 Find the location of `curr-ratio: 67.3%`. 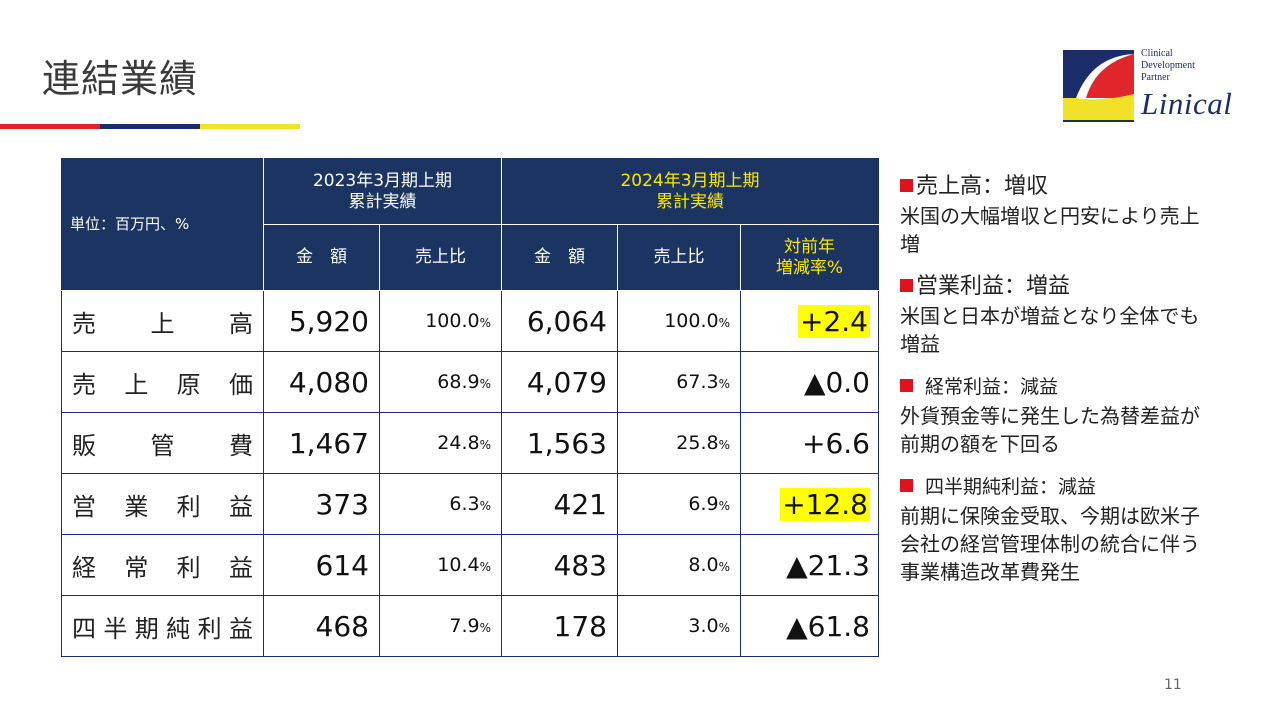

curr-ratio: 67.3% is located at coordinates (679, 382).